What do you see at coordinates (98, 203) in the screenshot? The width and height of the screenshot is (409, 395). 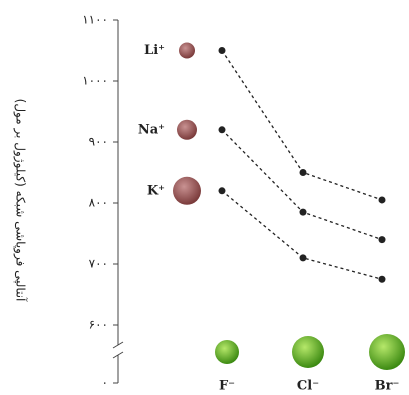 I see `y-tick-label: ۸۰۰` at bounding box center [98, 203].